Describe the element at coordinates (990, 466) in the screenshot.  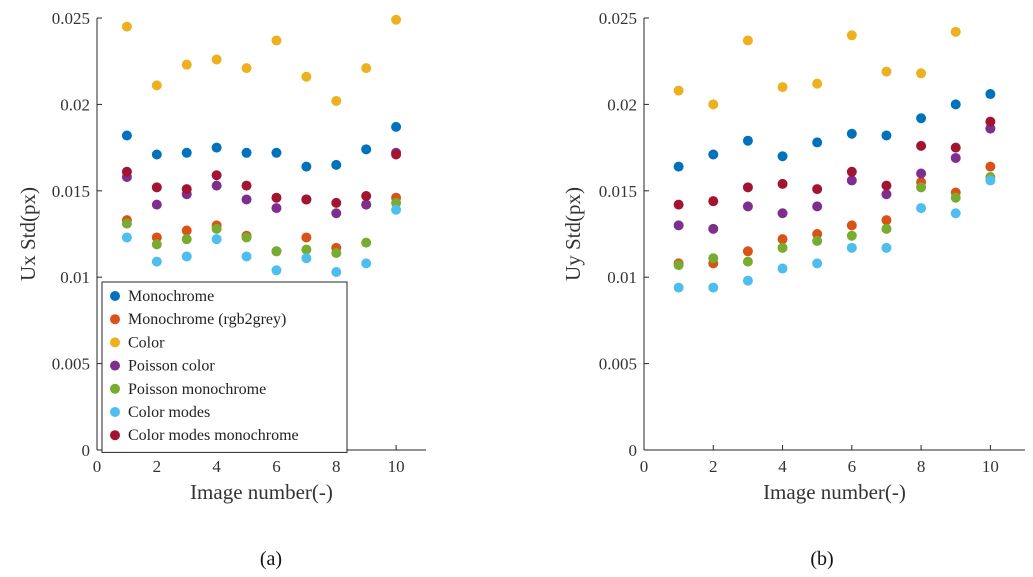
I see `x-tick-label: 10` at that location.